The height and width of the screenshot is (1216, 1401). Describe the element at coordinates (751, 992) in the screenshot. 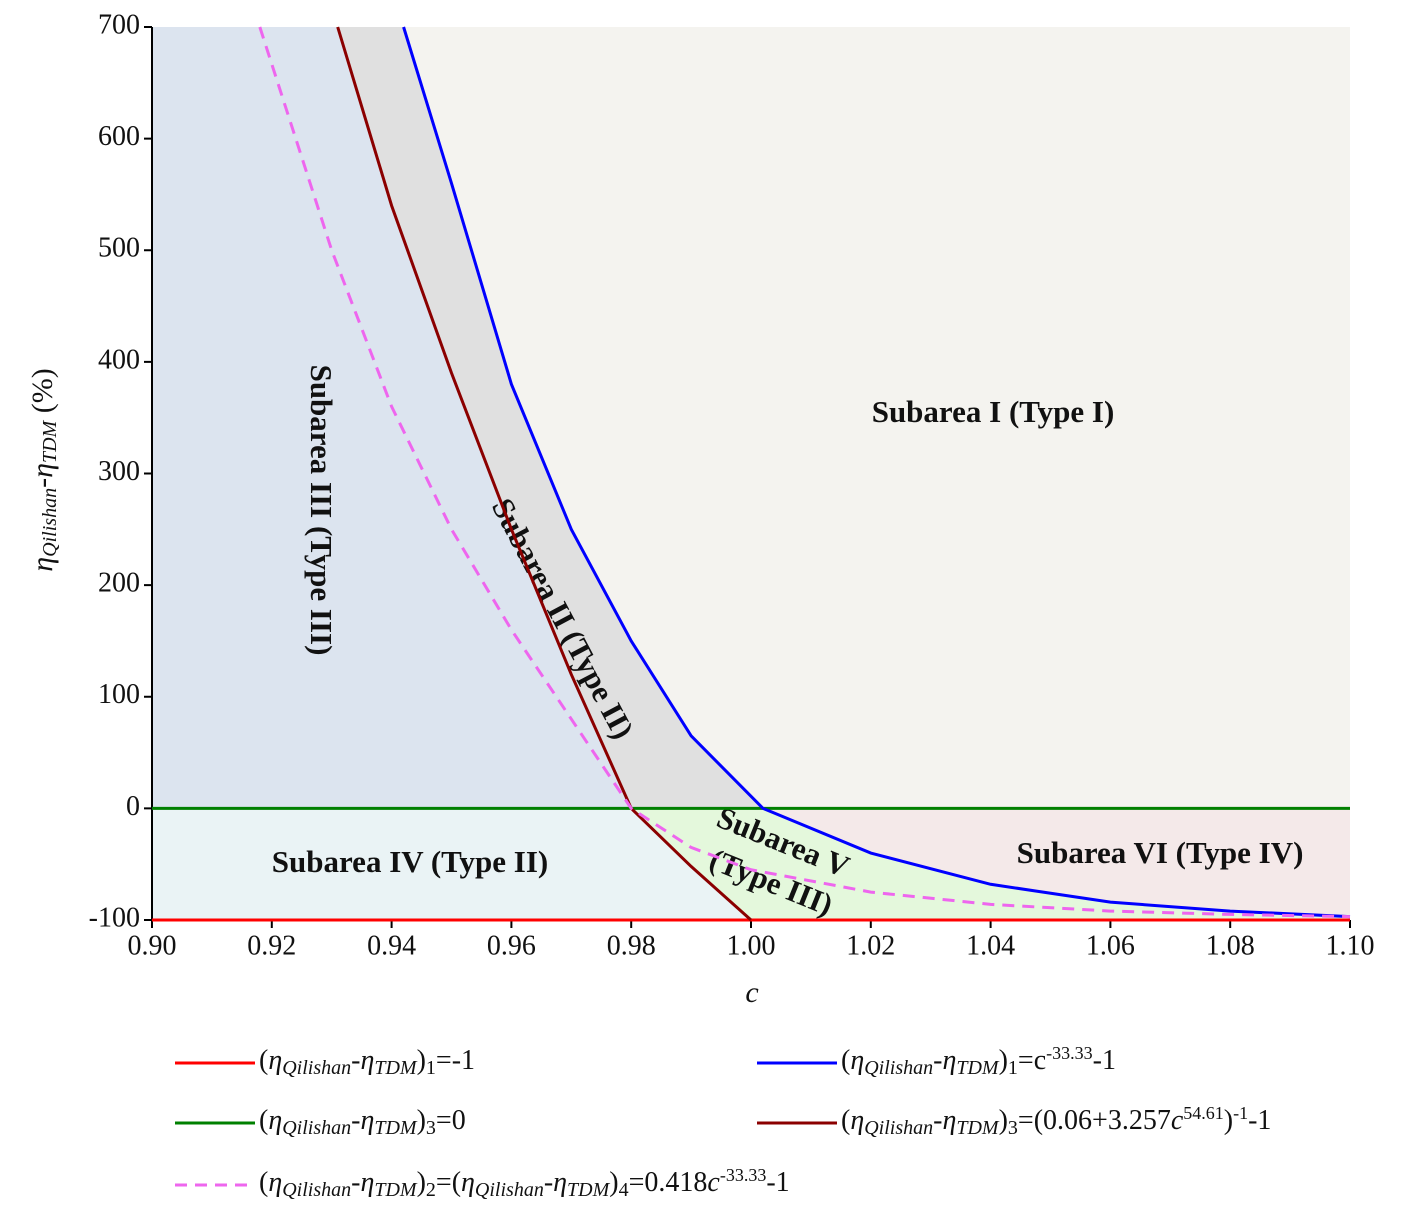

I see `x-axis-title: c` at that location.